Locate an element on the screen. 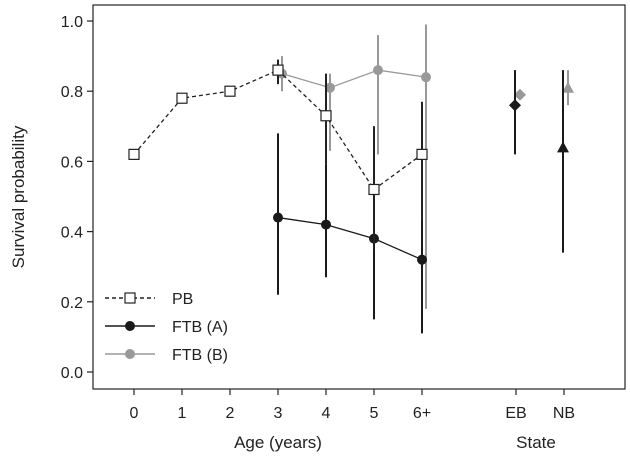 Image resolution: width=630 pixels, height=458 pixels. series-ftb-a is located at coordinates (350, 230).